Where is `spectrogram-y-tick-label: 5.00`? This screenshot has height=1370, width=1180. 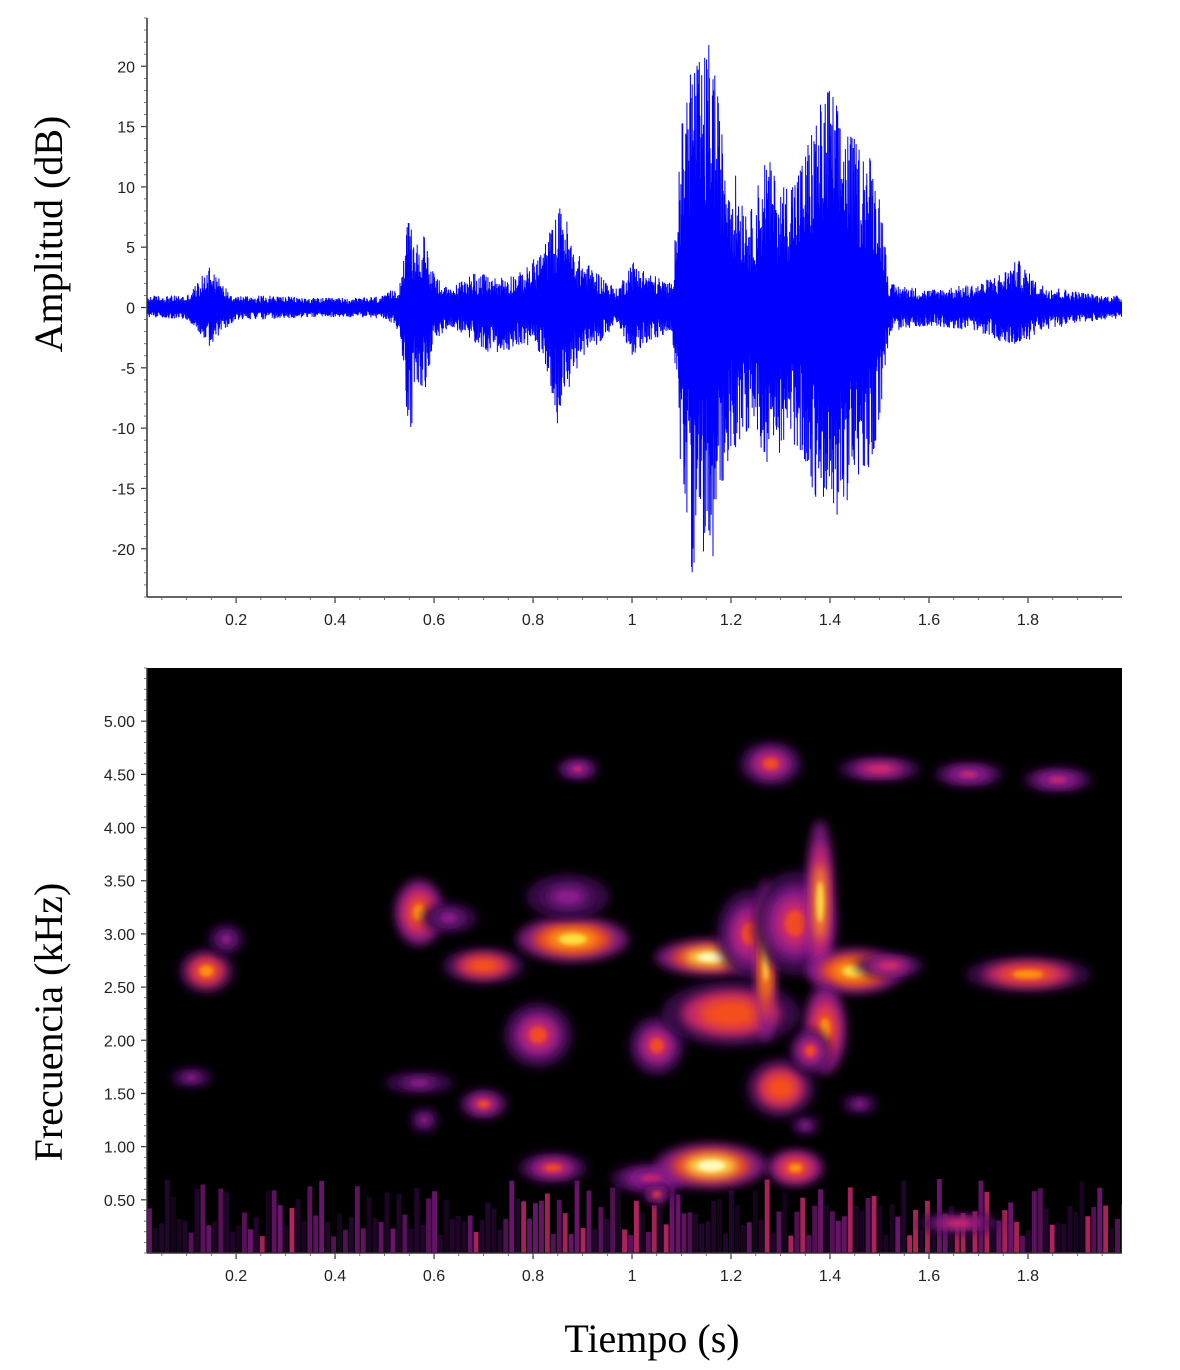 spectrogram-y-tick-label: 5.00 is located at coordinates (119, 722).